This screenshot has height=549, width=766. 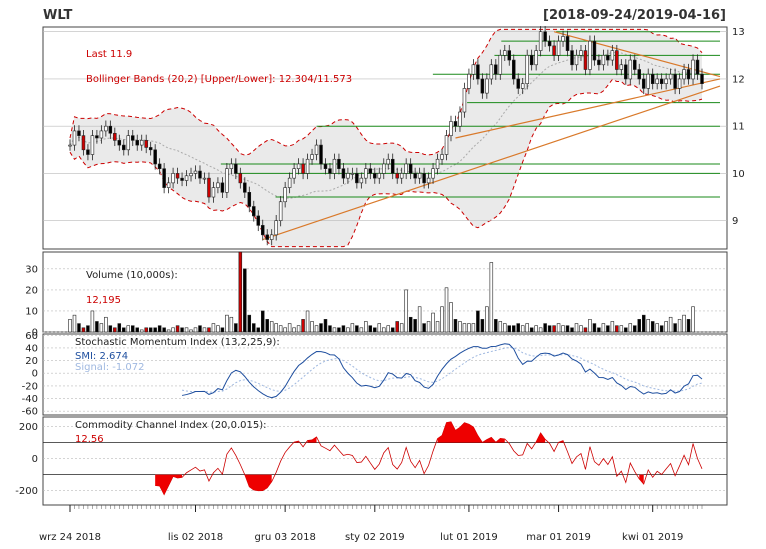 I want to click on volume-panel, so click(x=385, y=292).